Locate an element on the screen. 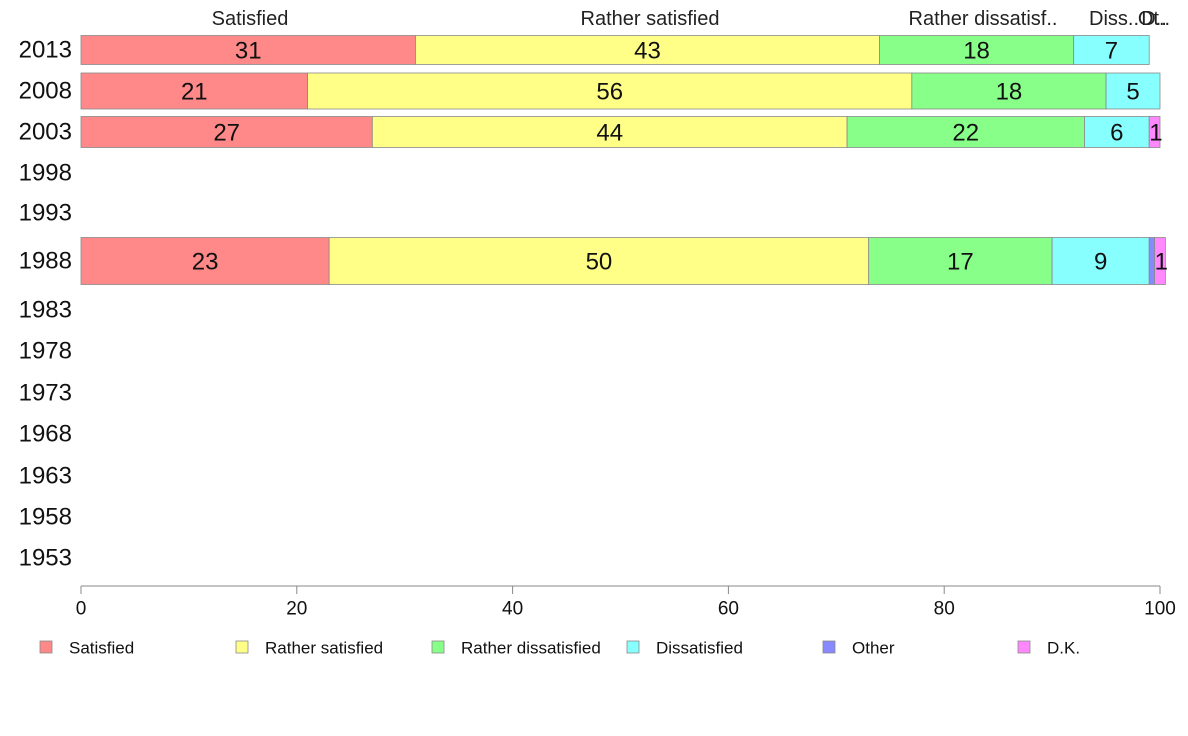 This screenshot has width=1188, height=736. year-label-1963: 1963 is located at coordinates (45, 476).